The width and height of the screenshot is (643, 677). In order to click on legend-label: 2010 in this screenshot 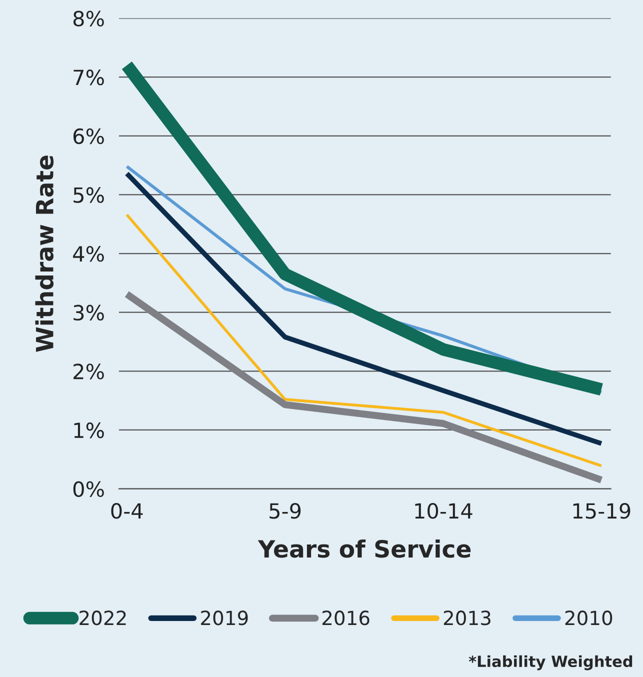, I will do `click(588, 618)`.